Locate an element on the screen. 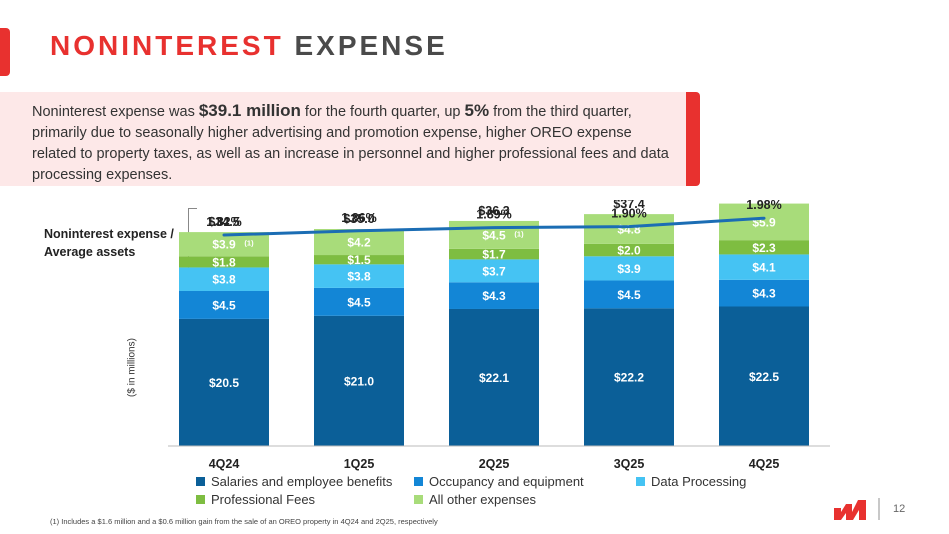  page-title: NONINTEREST EXPENSE is located at coordinates (249, 46).